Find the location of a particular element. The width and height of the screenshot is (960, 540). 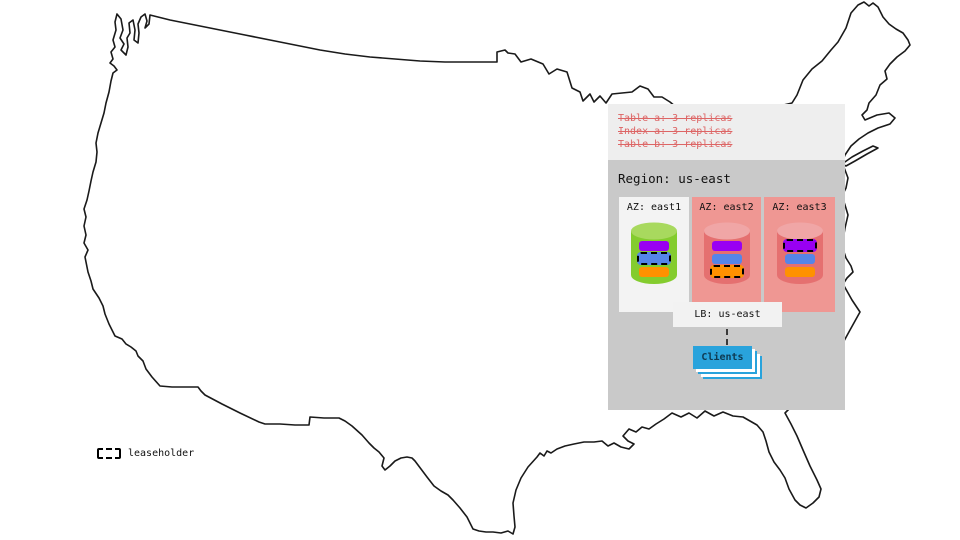

lb-clients-dashed-connector is located at coordinates (727, 337).